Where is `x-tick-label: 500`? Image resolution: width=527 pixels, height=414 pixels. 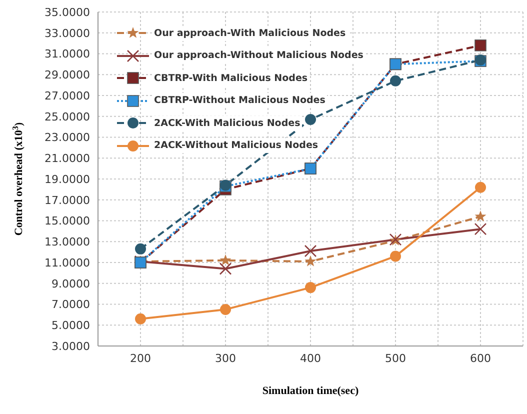
x-tick-label: 500 is located at coordinates (395, 358).